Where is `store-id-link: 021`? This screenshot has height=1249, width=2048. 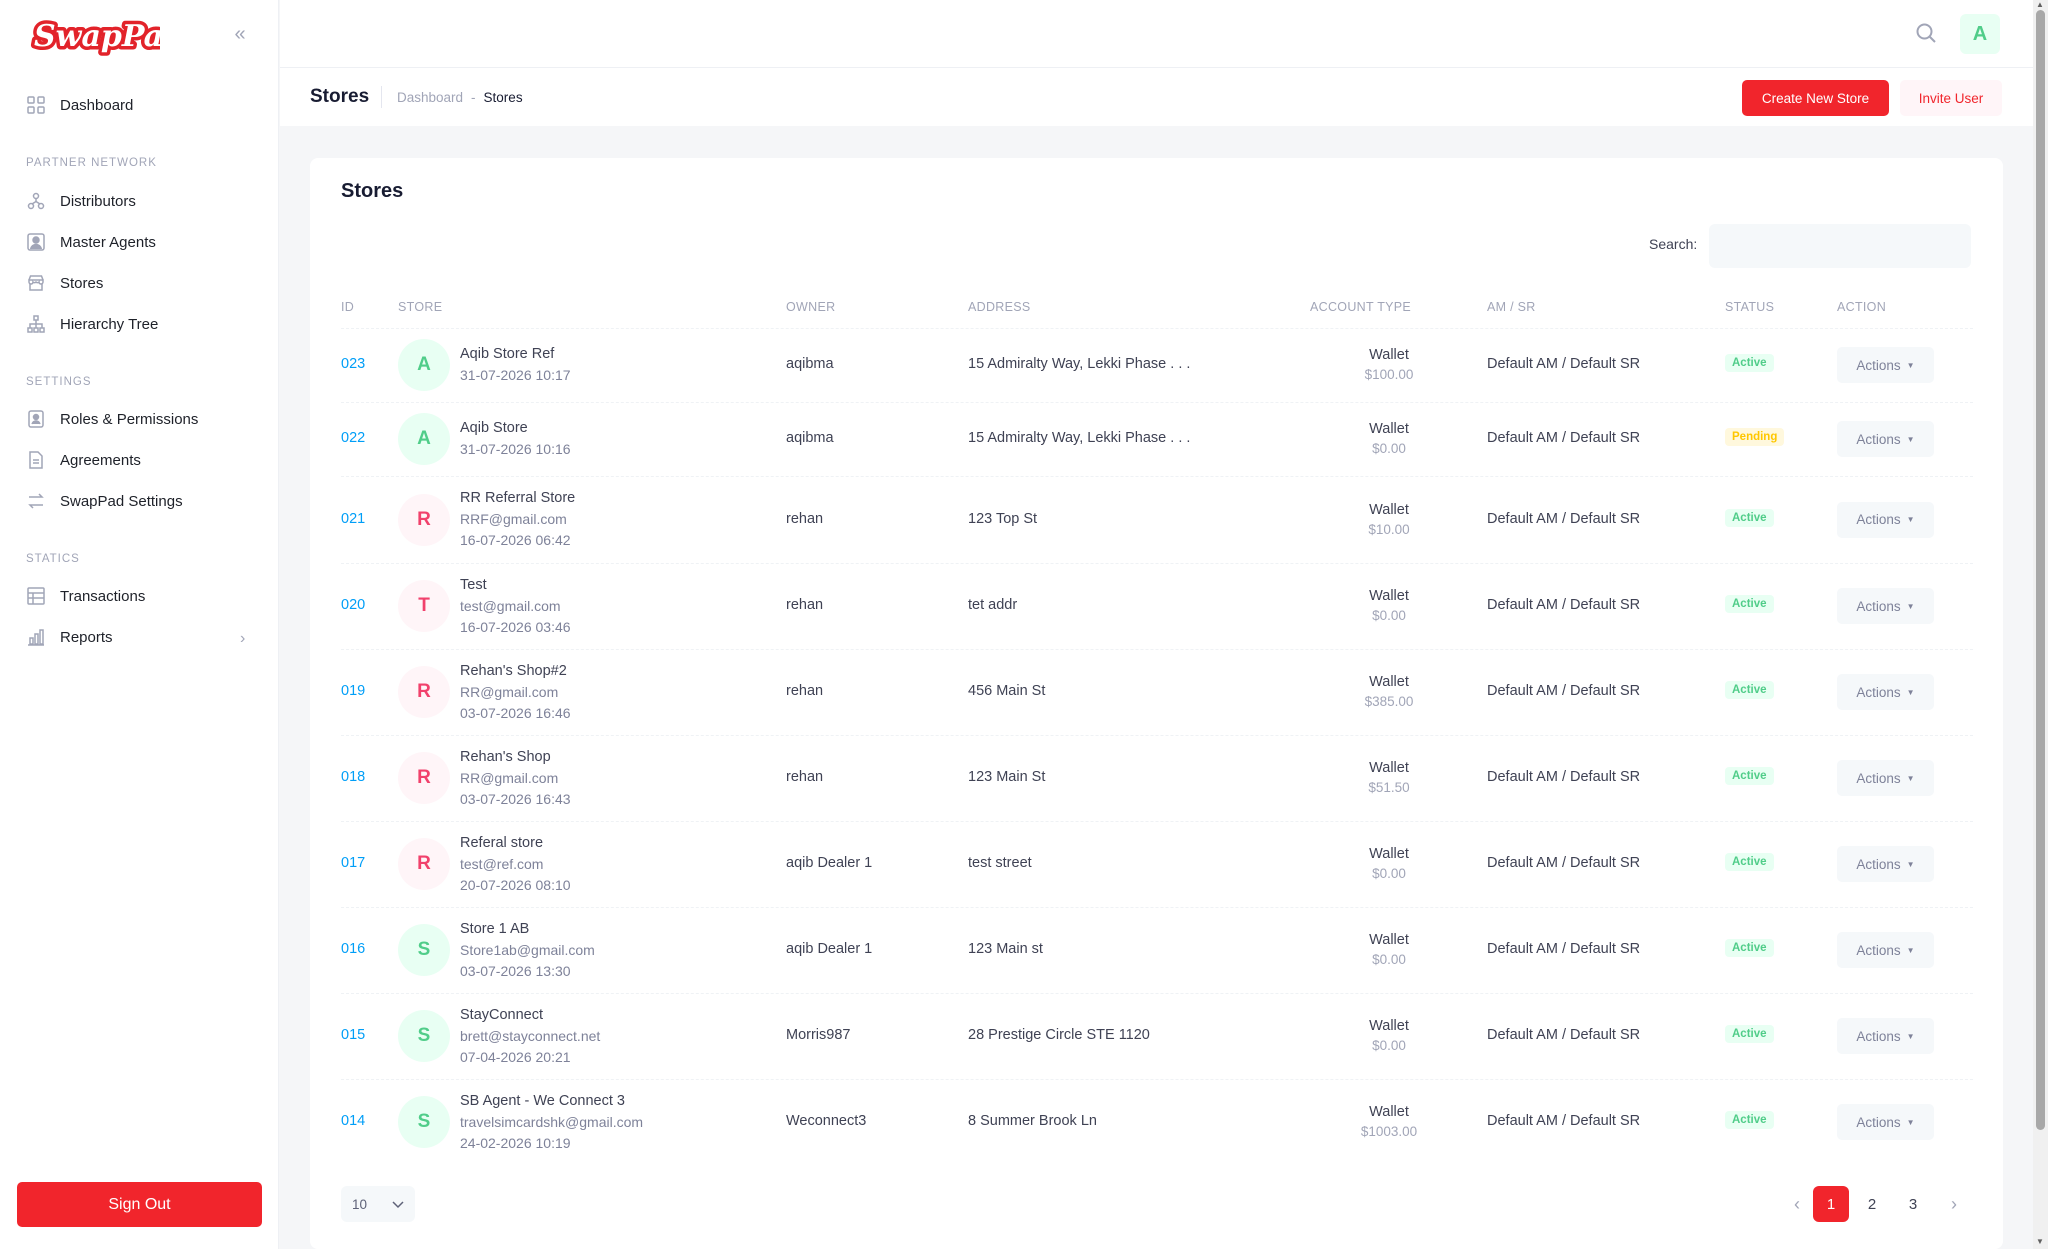
store-id-link: 021 is located at coordinates (353, 518).